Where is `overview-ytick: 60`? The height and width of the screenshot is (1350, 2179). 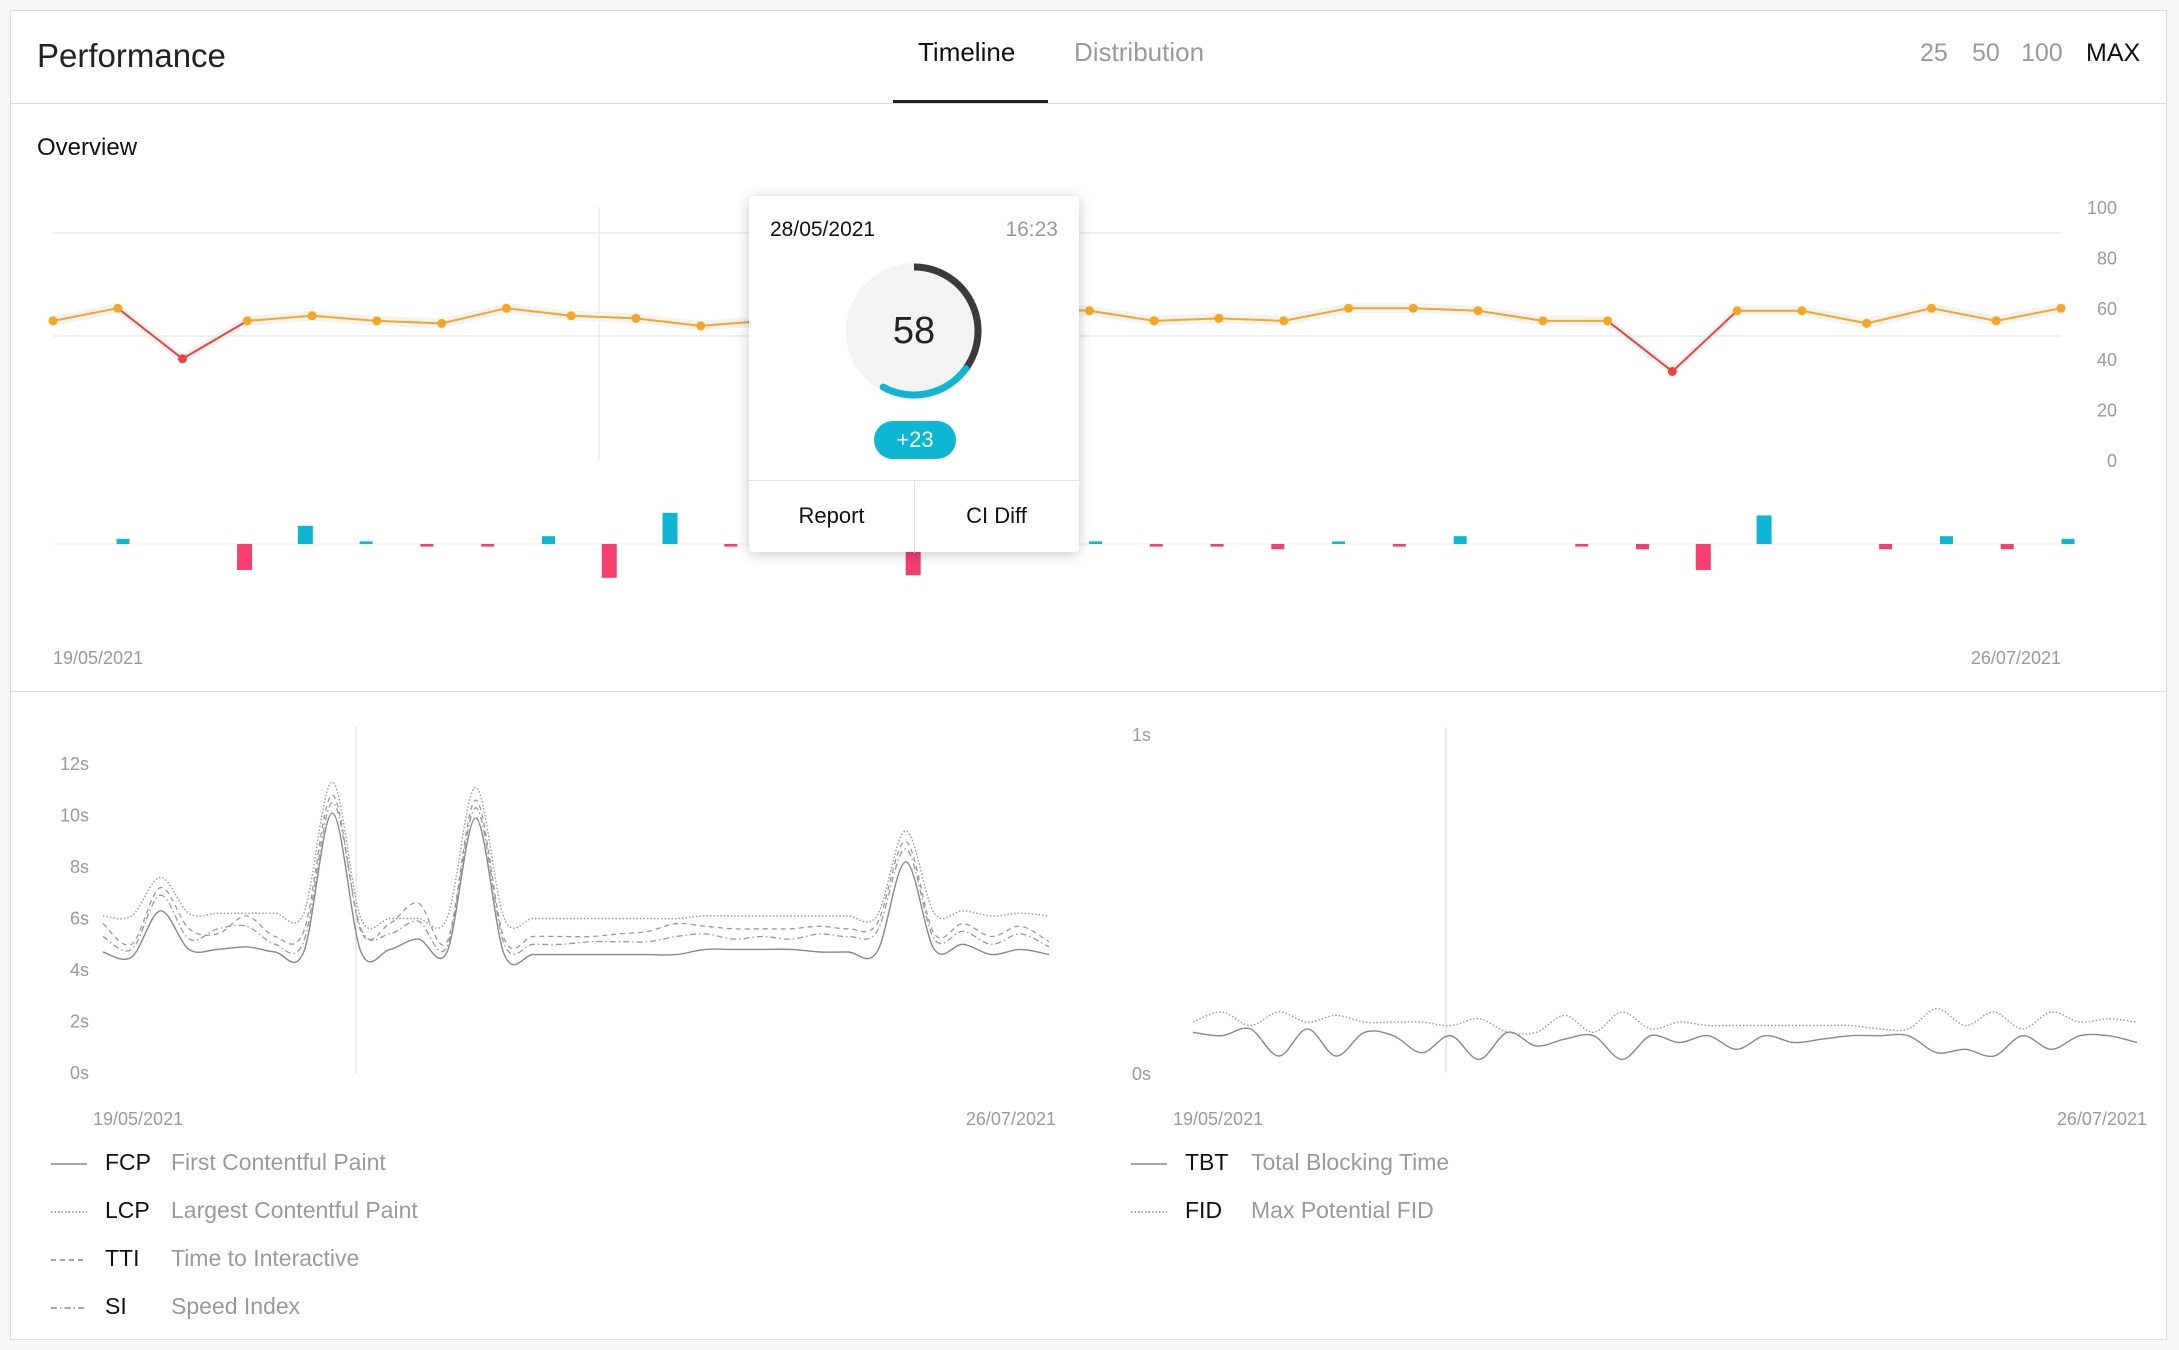
overview-ytick: 60 is located at coordinates (2107, 309).